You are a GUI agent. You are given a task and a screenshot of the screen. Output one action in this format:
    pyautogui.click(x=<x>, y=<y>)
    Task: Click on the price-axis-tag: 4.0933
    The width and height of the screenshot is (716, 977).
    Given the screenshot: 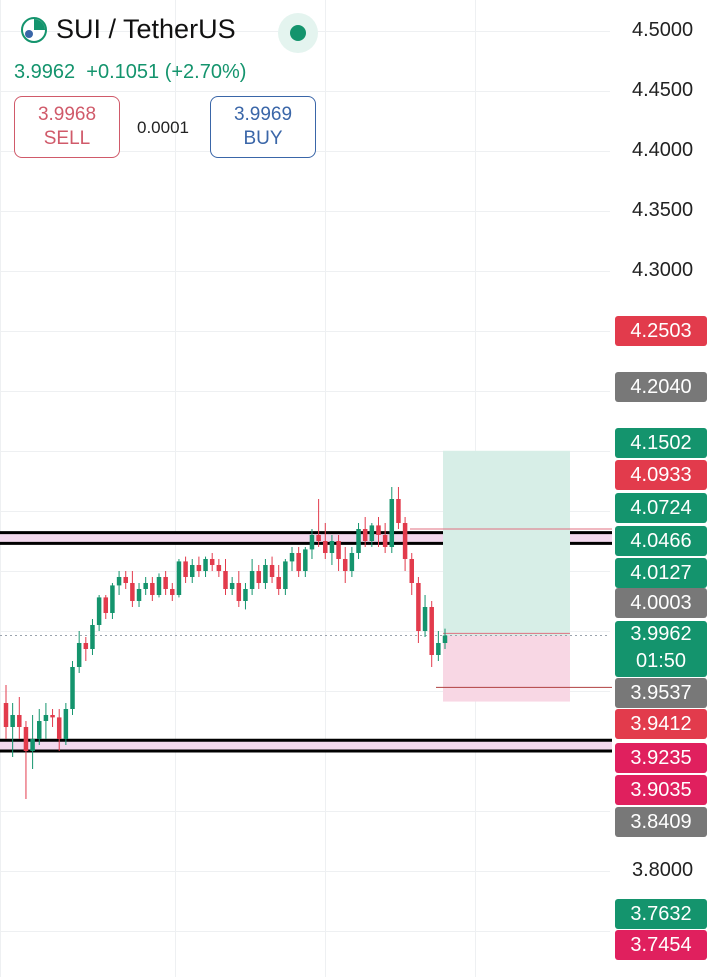 What is the action you would take?
    pyautogui.click(x=661, y=475)
    